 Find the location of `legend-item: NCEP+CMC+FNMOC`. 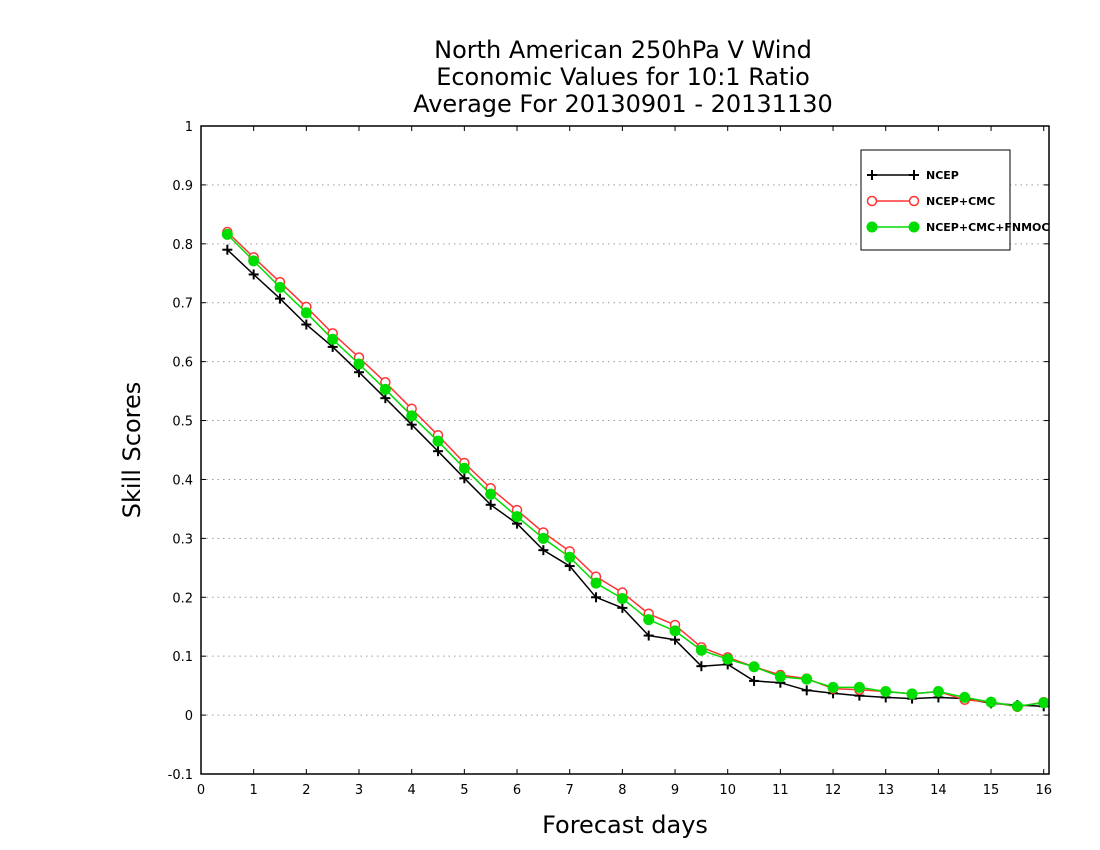

legend-item: NCEP+CMC+FNMOC is located at coordinates (957, 227).